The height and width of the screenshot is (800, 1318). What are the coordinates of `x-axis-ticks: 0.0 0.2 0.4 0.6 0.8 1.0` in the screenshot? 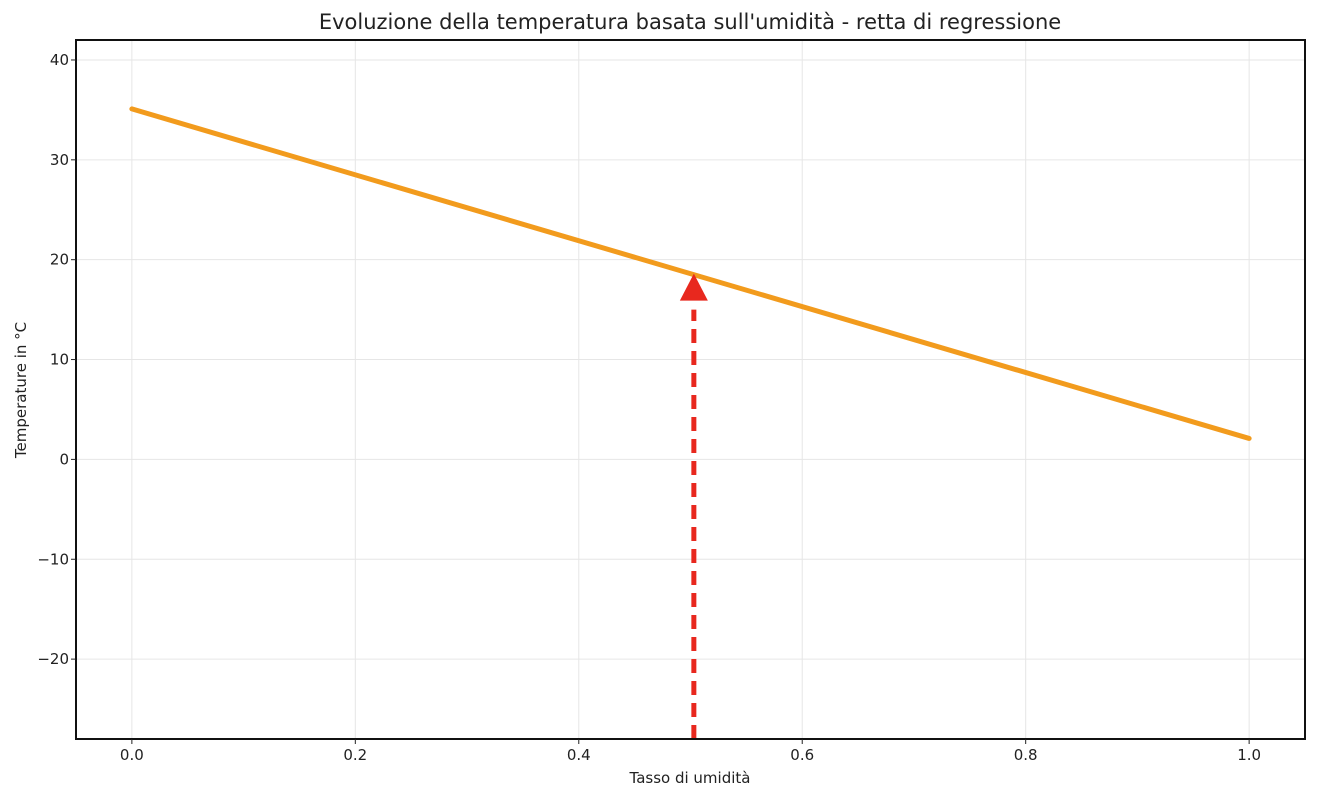 It's located at (690, 751).